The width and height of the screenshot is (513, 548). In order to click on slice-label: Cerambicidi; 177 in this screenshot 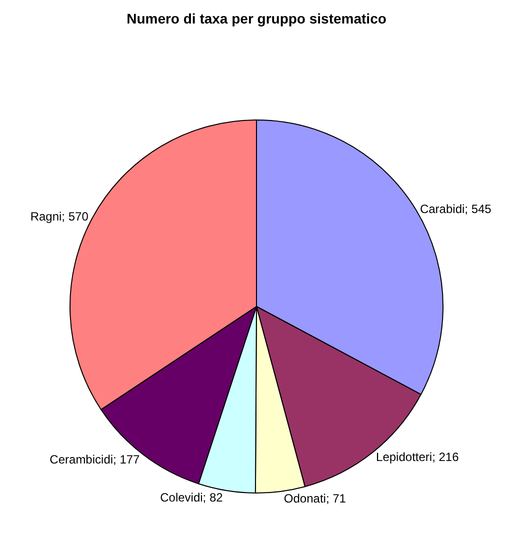, I will do `click(95, 459)`.